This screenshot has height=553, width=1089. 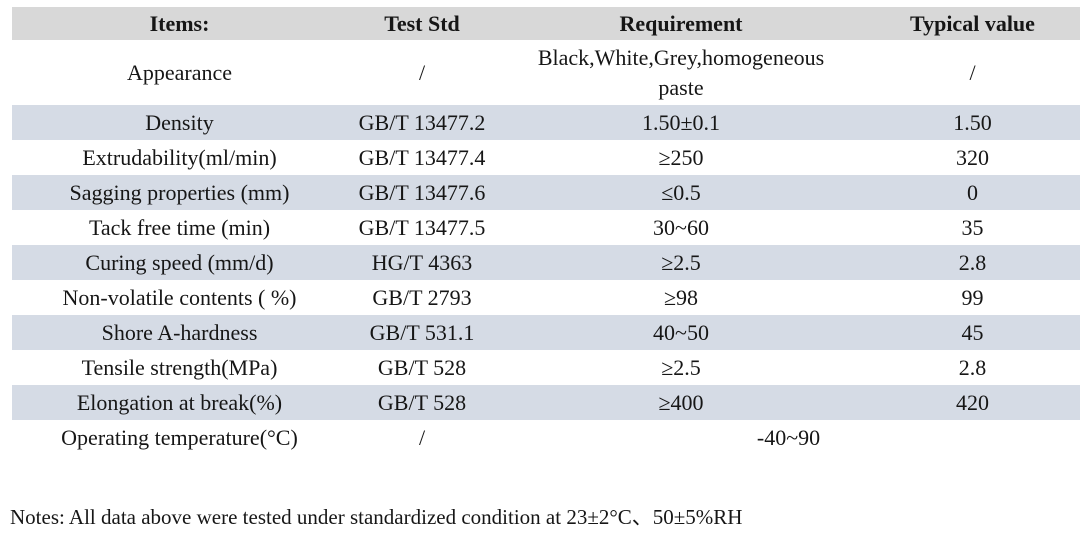 What do you see at coordinates (681, 402) in the screenshot?
I see `cell-requirement: ≥400` at bounding box center [681, 402].